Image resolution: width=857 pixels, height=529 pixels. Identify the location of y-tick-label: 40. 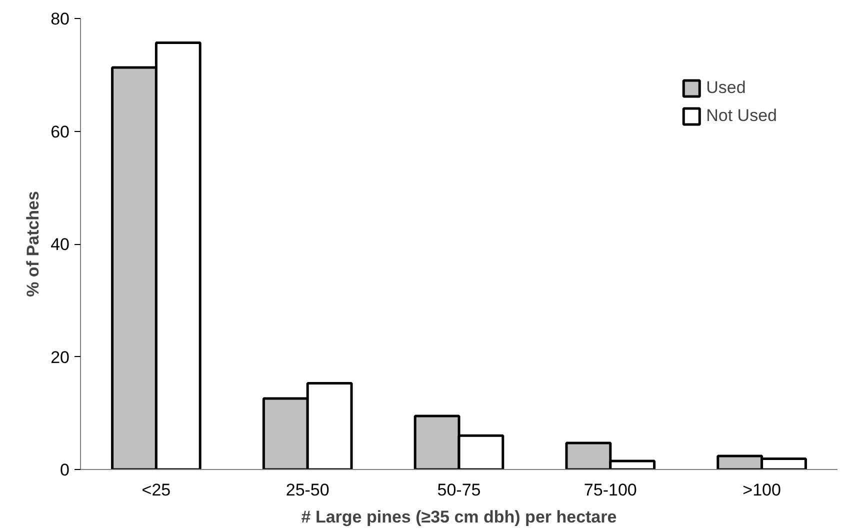
(60, 244).